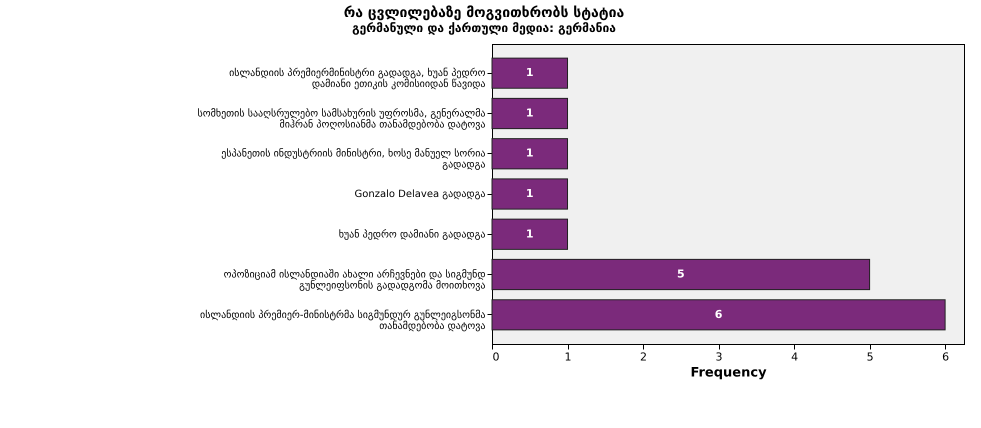  I want to click on y-tick-label: ესპანეთის ინდუსტრიის მინისტრი, ხოსე მანუელ სორია გადადგა, so click(353, 159).